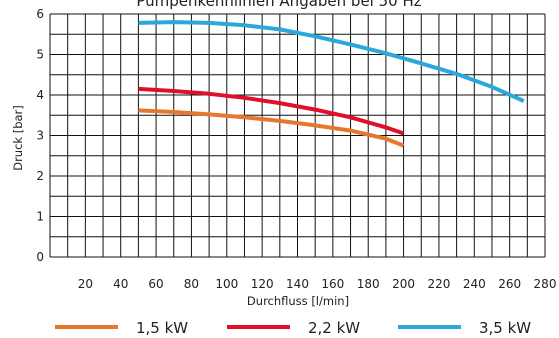 Image resolution: width=559 pixels, height=338 pixels. Describe the element at coordinates (368, 284) in the screenshot. I see `x-tick-label: 180` at that location.